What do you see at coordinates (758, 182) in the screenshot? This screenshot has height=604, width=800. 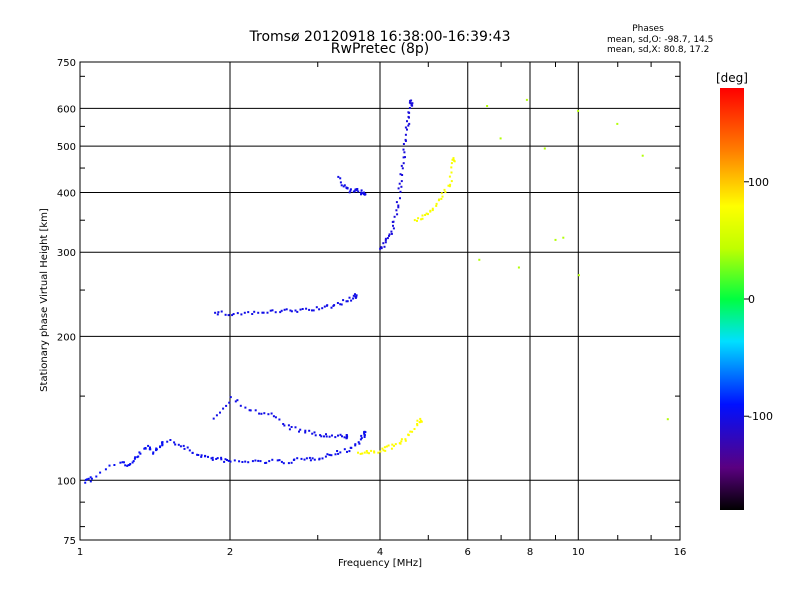 I see `colorbar-tick-label: 100` at bounding box center [758, 182].